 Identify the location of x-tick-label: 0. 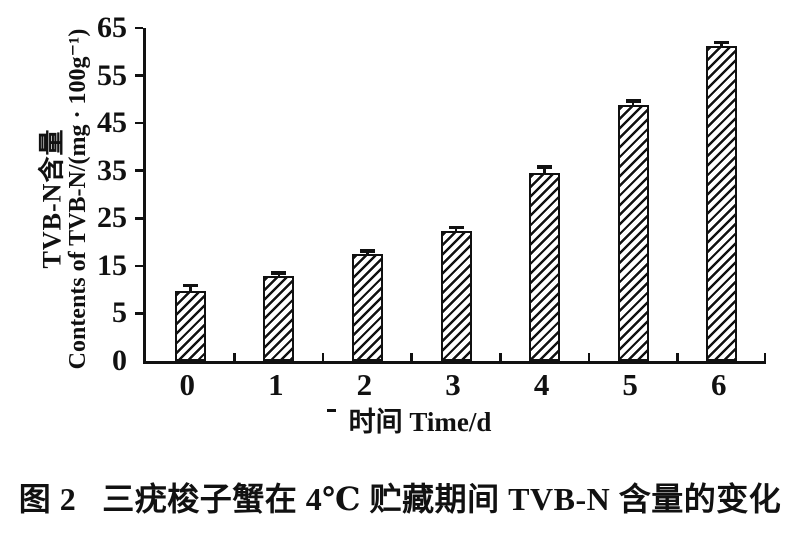
(187, 384).